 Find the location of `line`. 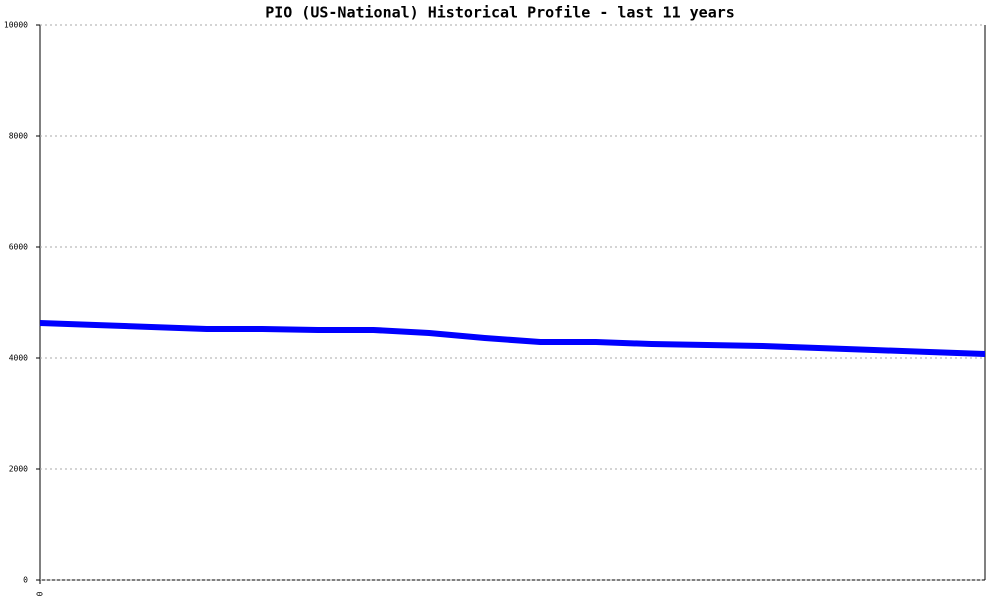

line is located at coordinates (512, 338).